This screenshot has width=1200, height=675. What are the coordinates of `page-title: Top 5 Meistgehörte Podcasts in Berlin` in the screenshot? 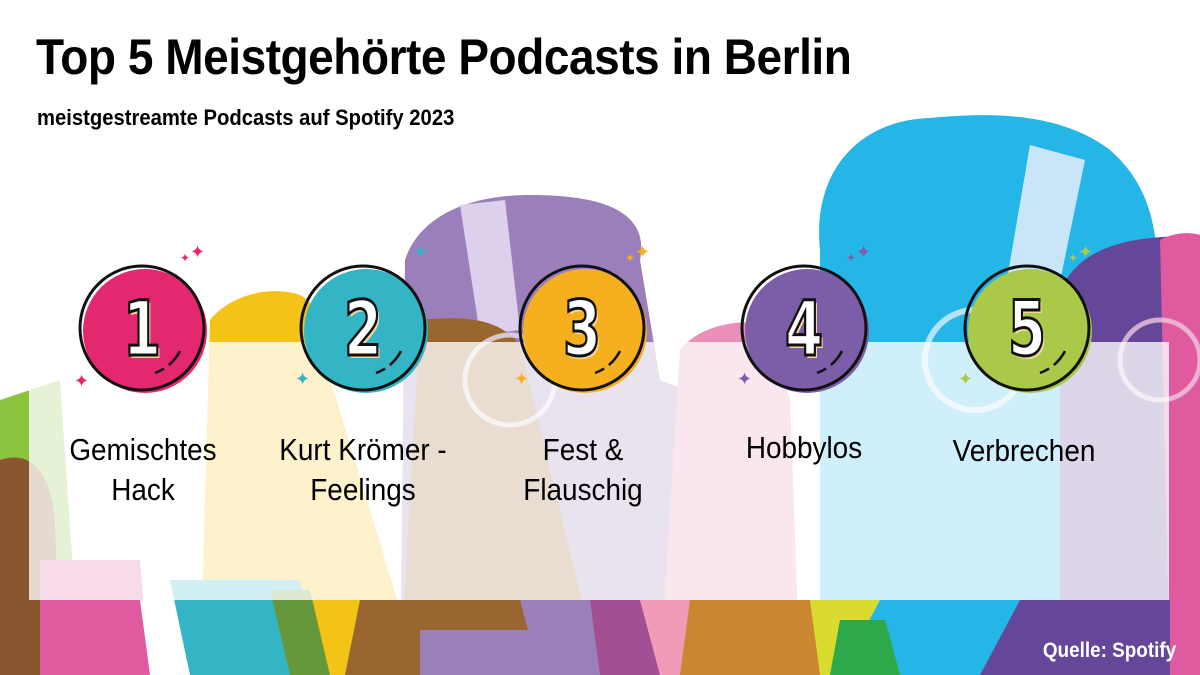 It's located at (444, 57).